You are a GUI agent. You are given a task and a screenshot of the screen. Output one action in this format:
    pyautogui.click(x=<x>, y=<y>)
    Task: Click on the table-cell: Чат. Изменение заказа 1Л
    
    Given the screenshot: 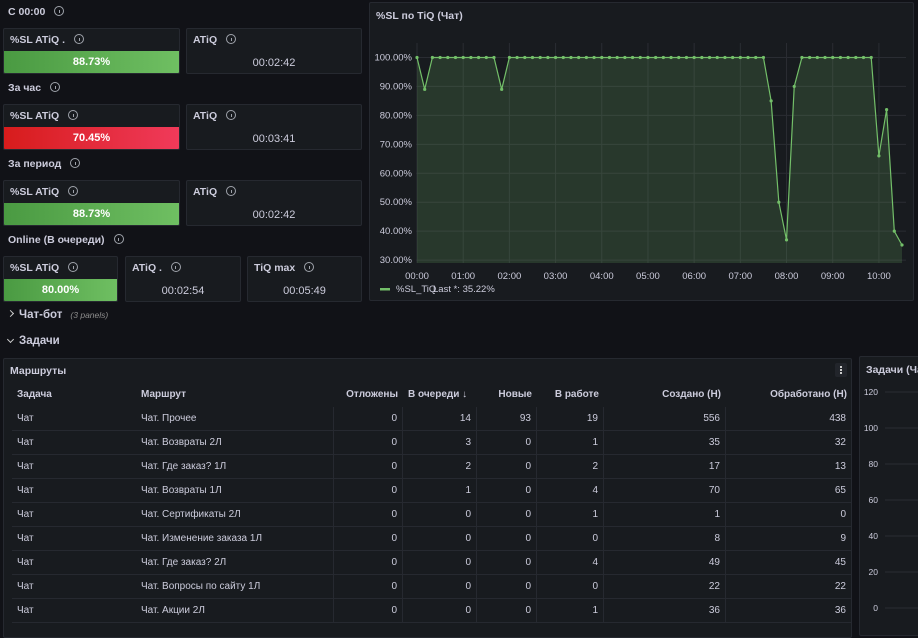 What is the action you would take?
    pyautogui.click(x=235, y=539)
    